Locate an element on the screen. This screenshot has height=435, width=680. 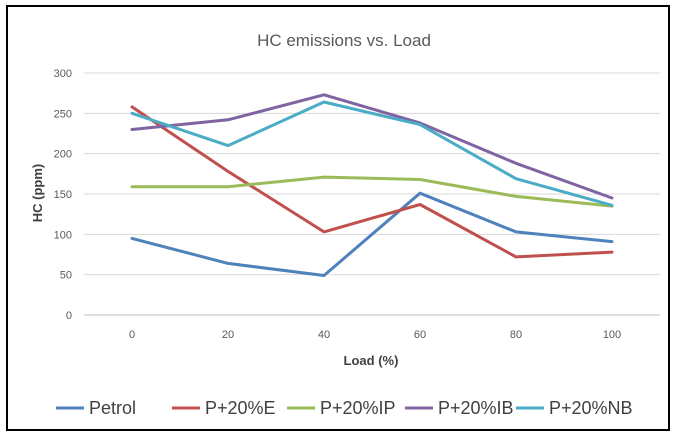
legend-label: P+20%E is located at coordinates (240, 408).